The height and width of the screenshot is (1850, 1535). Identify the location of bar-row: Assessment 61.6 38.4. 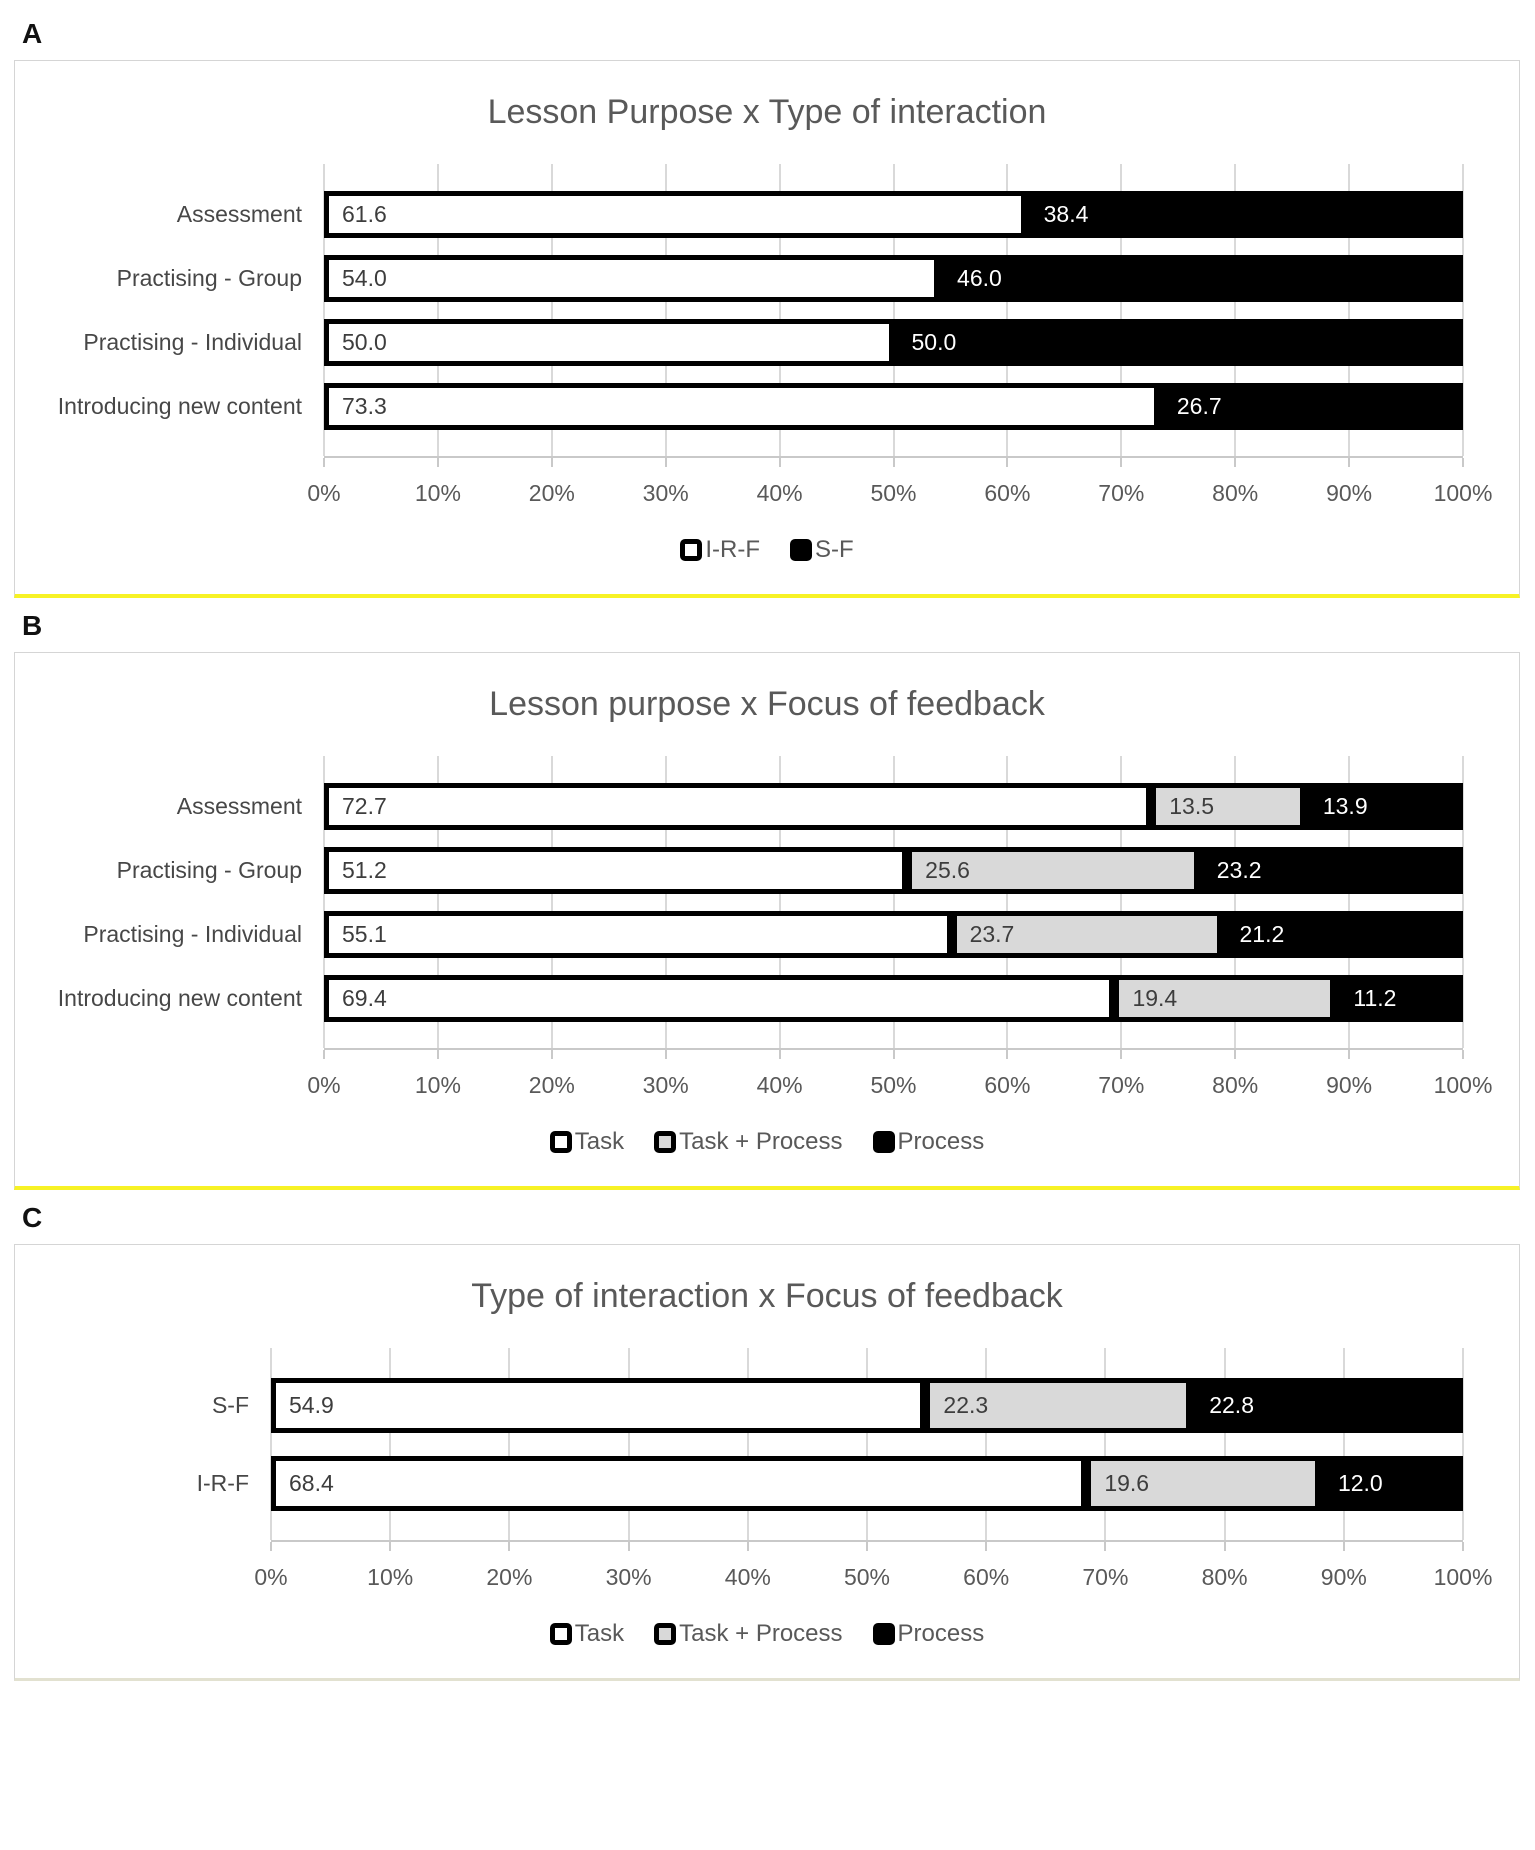
(767, 214).